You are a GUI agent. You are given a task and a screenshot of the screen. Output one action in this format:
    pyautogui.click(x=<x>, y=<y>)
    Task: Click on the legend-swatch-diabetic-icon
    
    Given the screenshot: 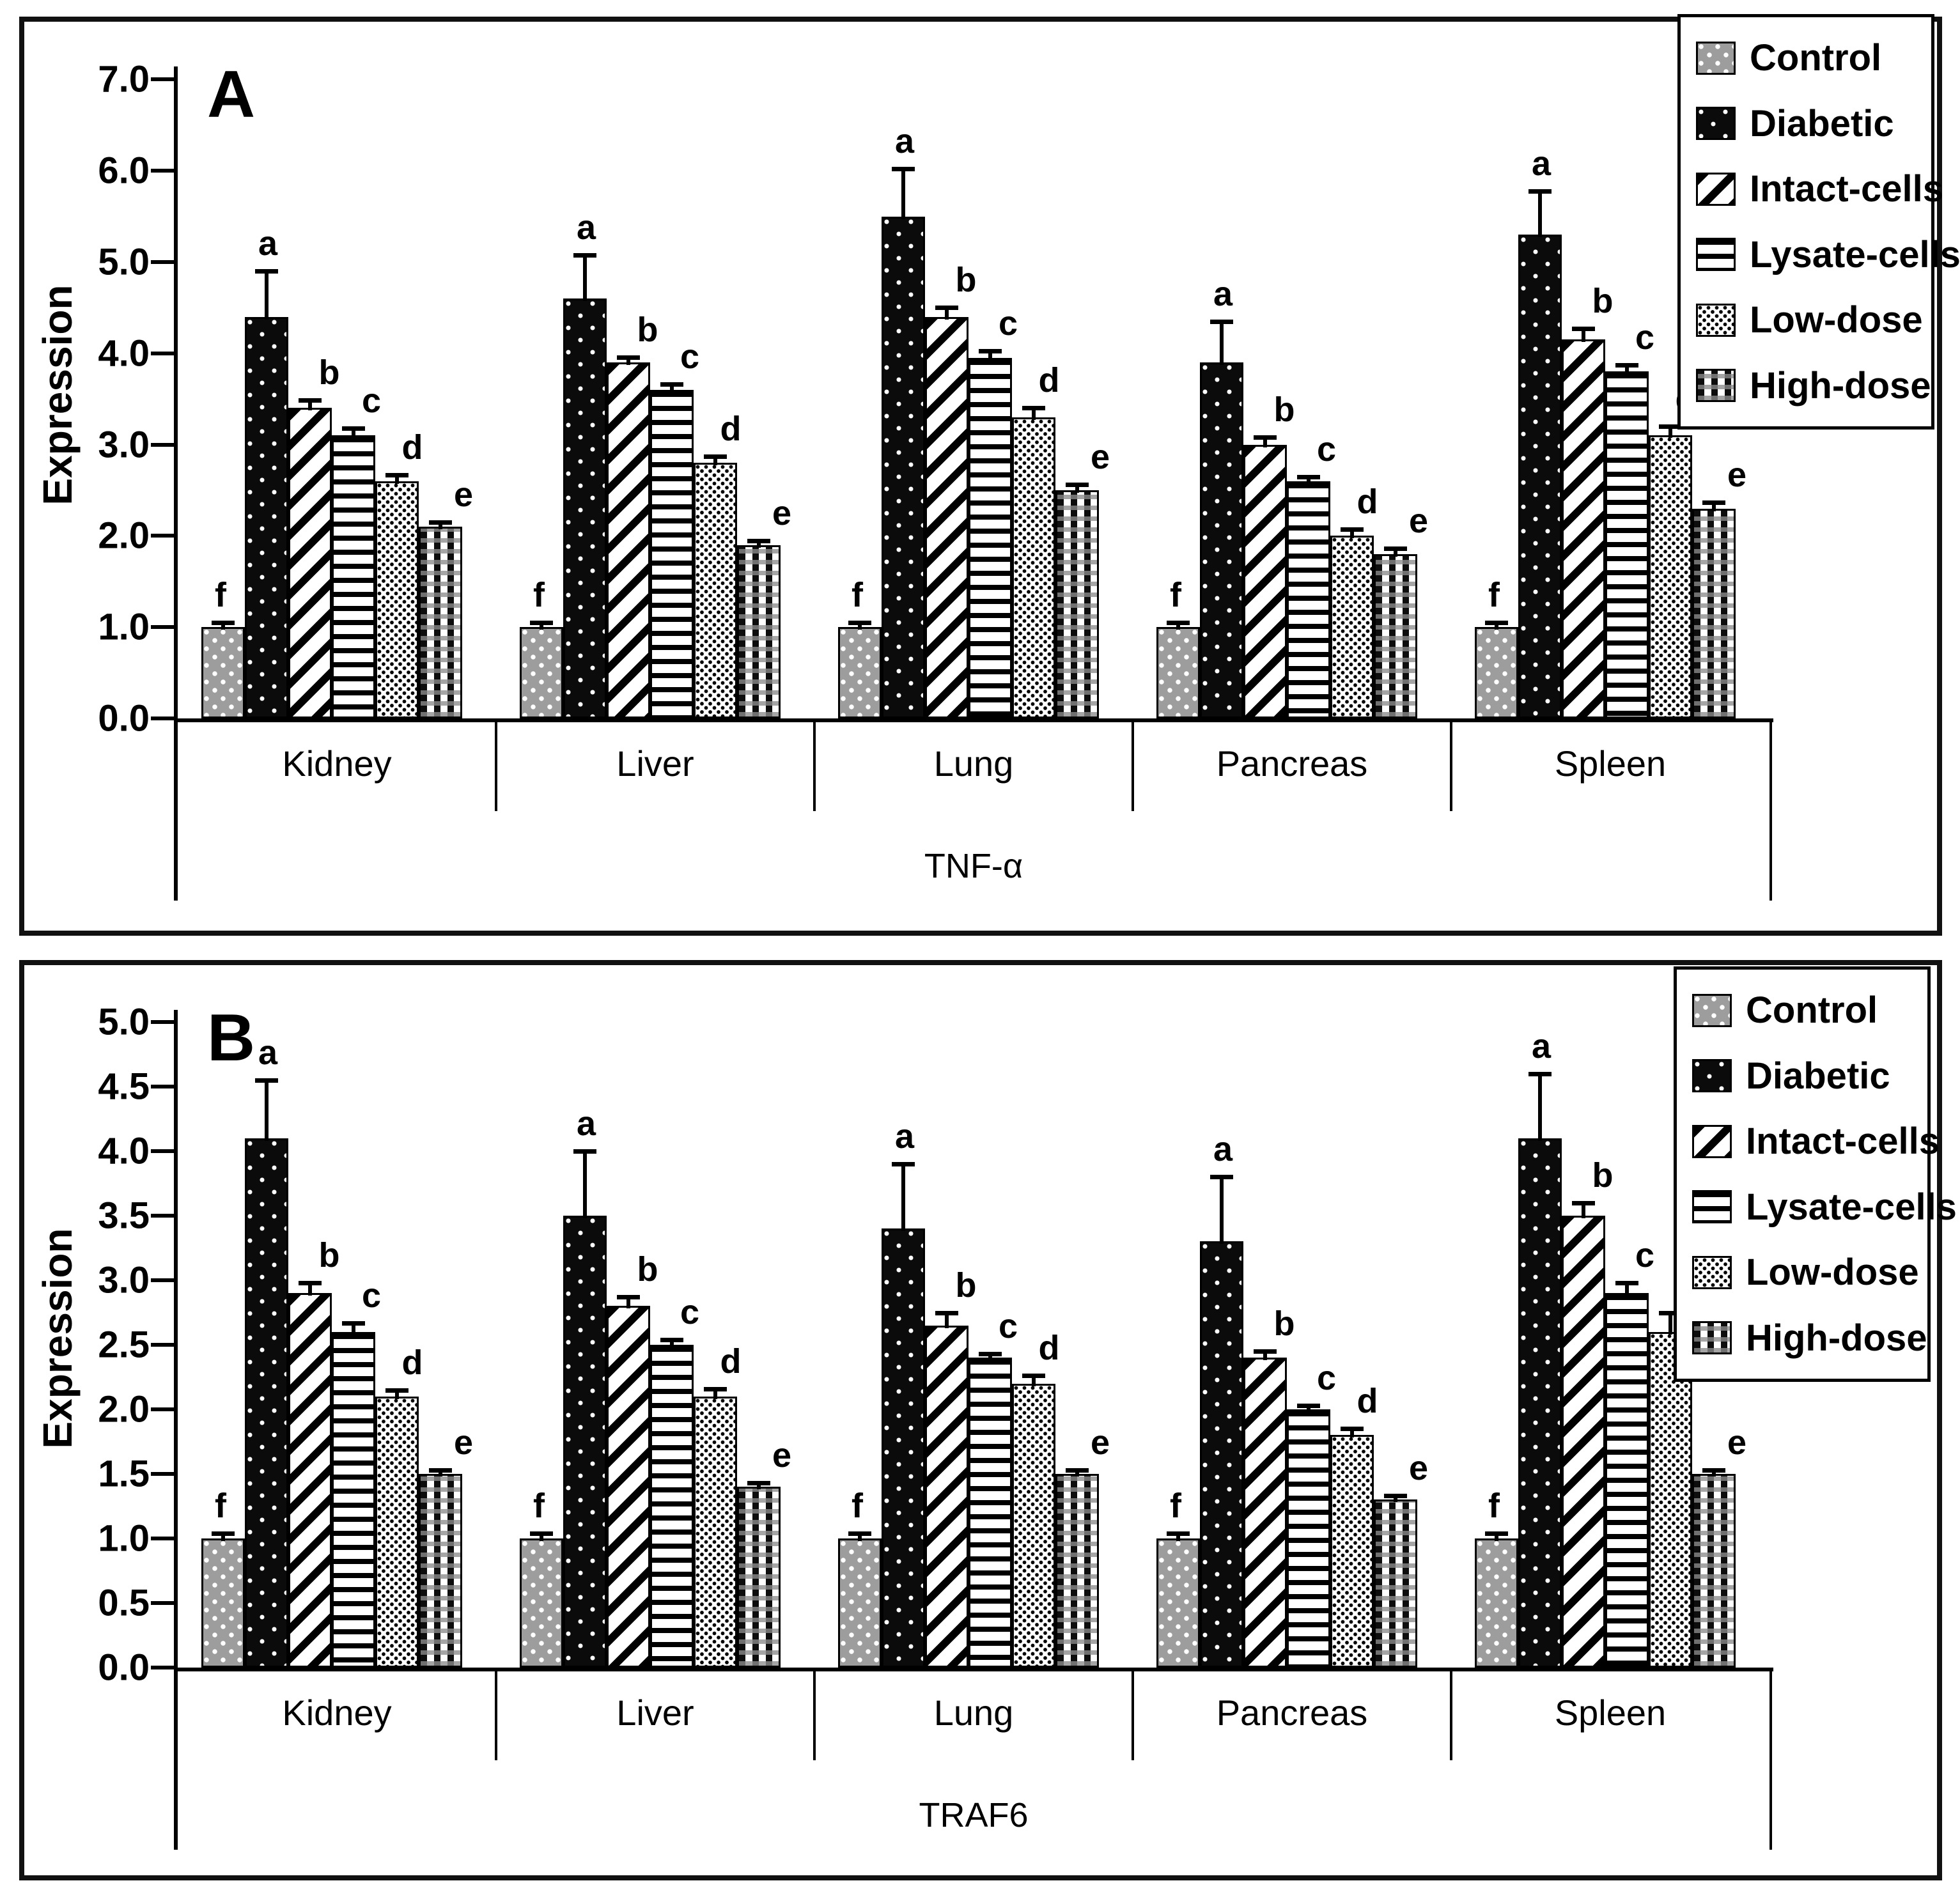 What is the action you would take?
    pyautogui.click(x=1712, y=1076)
    